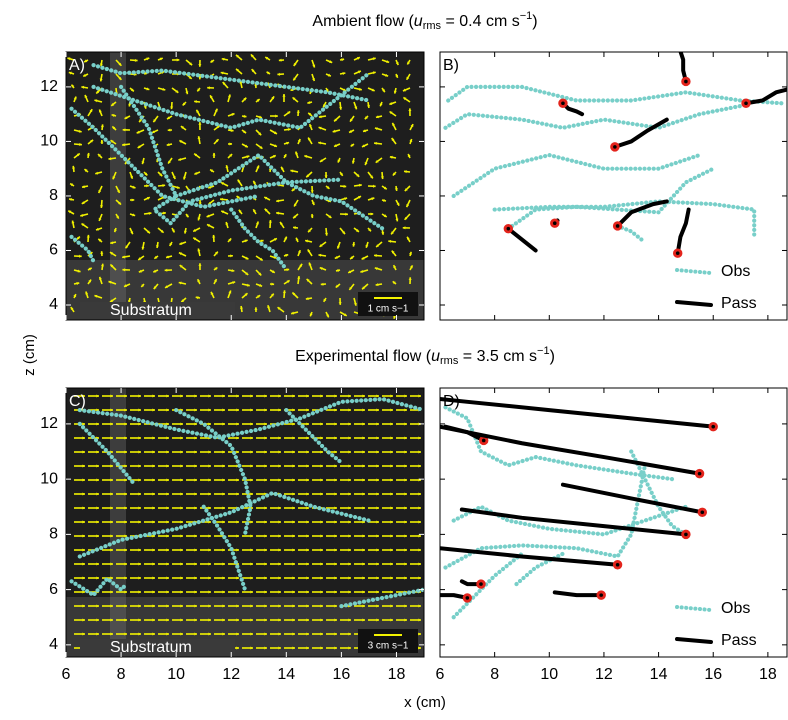 The image size is (788, 720). Describe the element at coordinates (29, 355) in the screenshot. I see `y-axis-label: z (cm)` at that location.